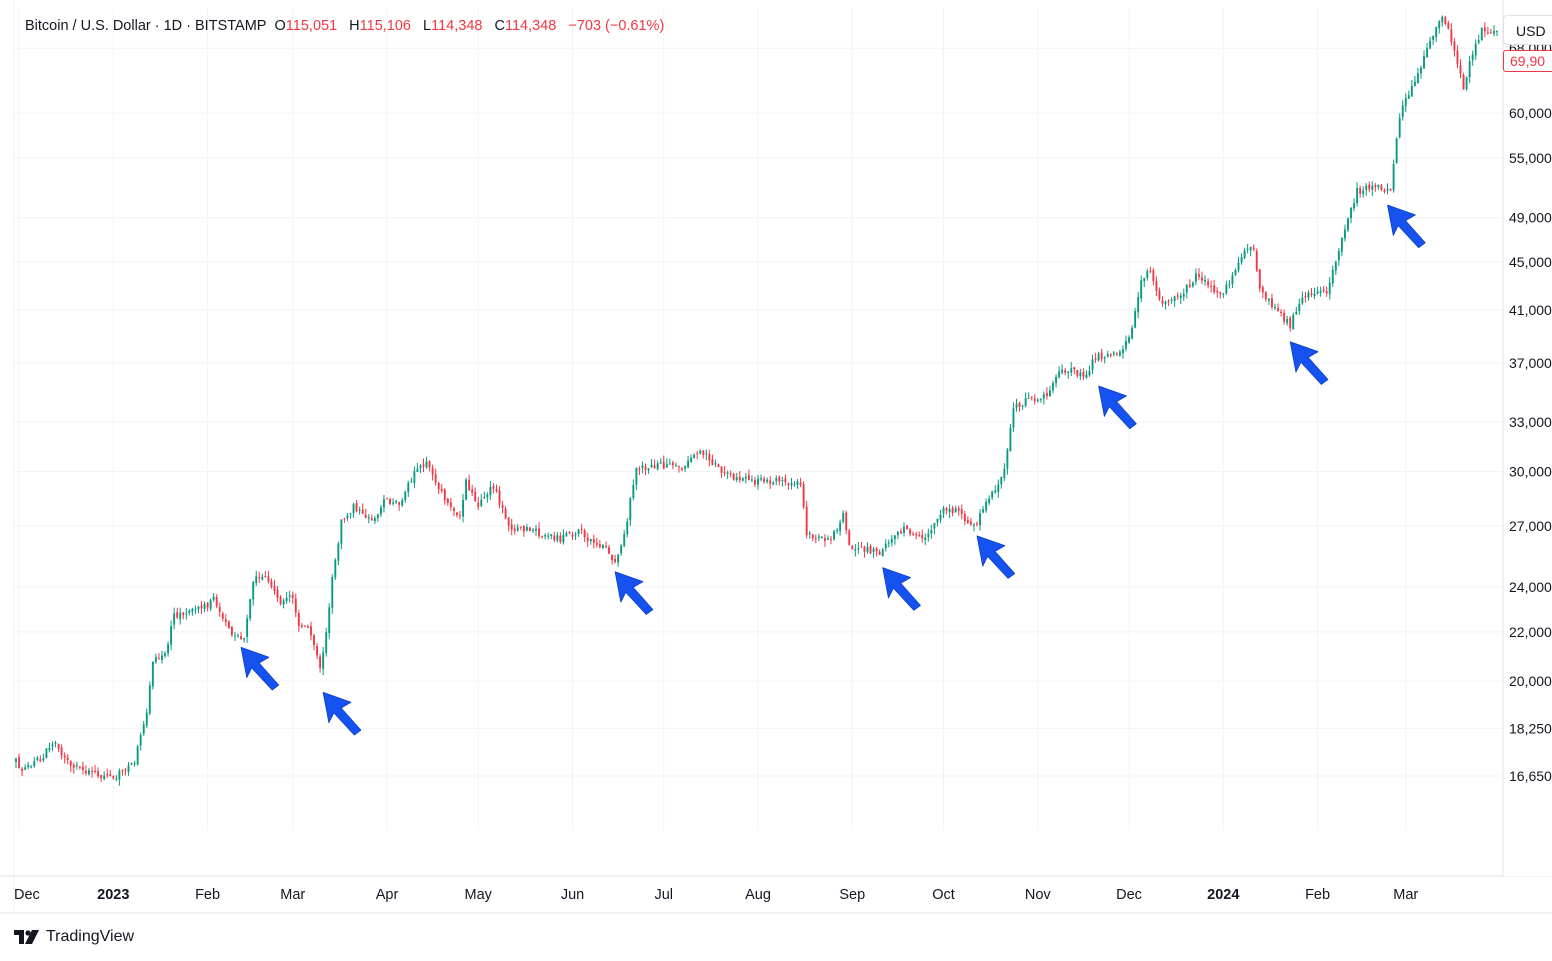 This screenshot has width=1552, height=961. Describe the element at coordinates (74, 937) in the screenshot. I see `tradingview-logo: TradingView` at that location.